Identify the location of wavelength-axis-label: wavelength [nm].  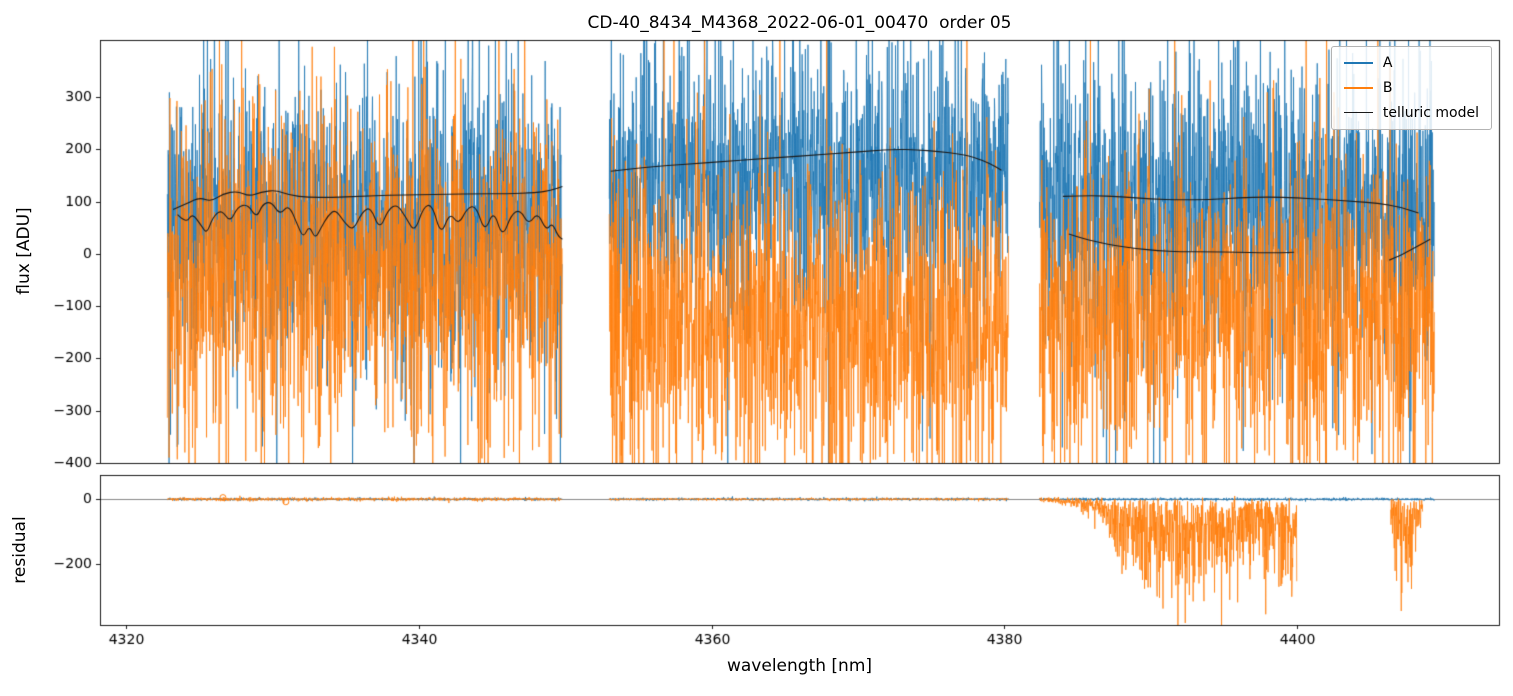
(799, 666).